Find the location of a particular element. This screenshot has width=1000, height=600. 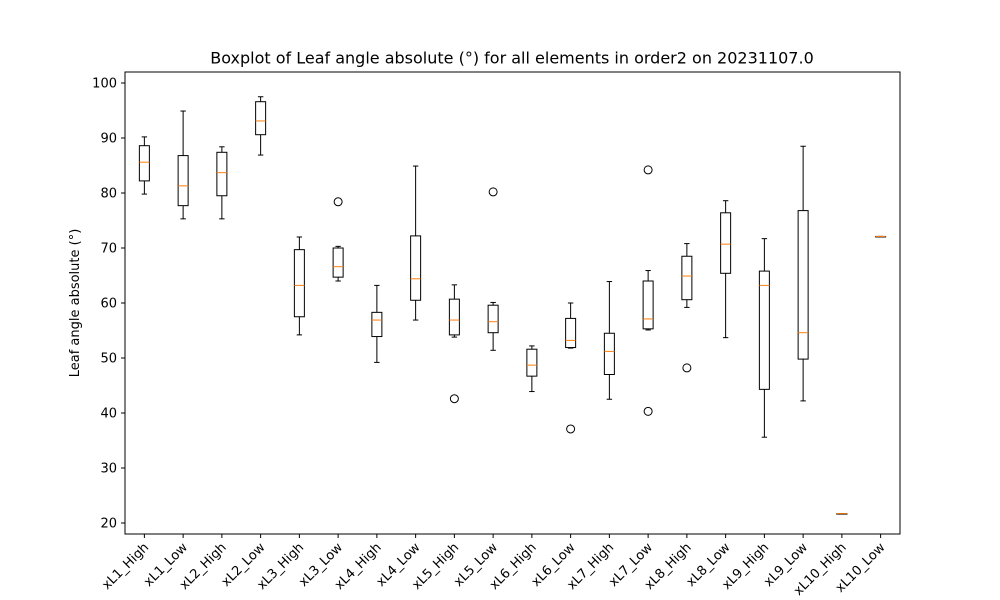

y-tick-label: 80 is located at coordinates (108, 194).